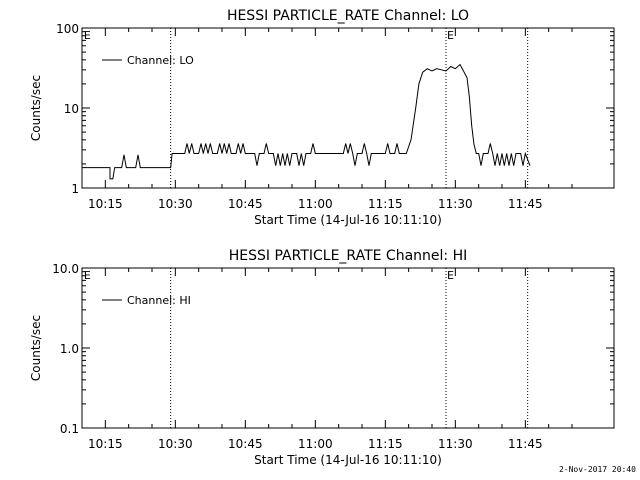 The image size is (640, 480). I want to click on chart-title: HESSI PARTICLE_RATE Channel: LO, so click(348, 16).